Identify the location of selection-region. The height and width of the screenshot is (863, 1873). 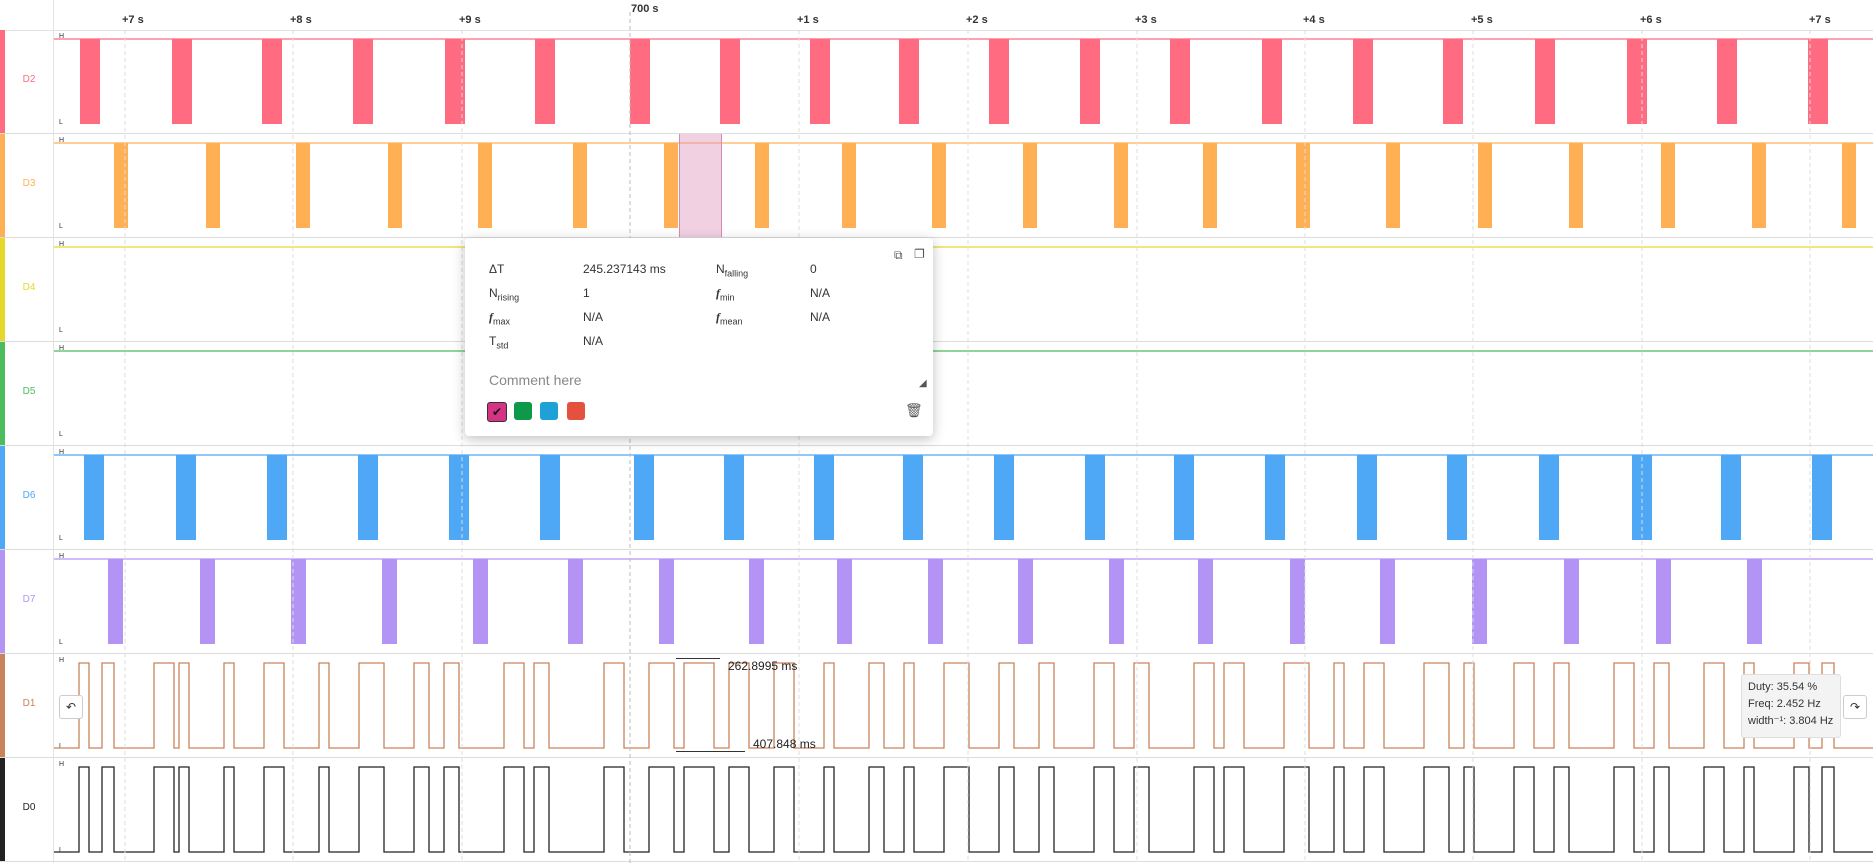
(700, 185).